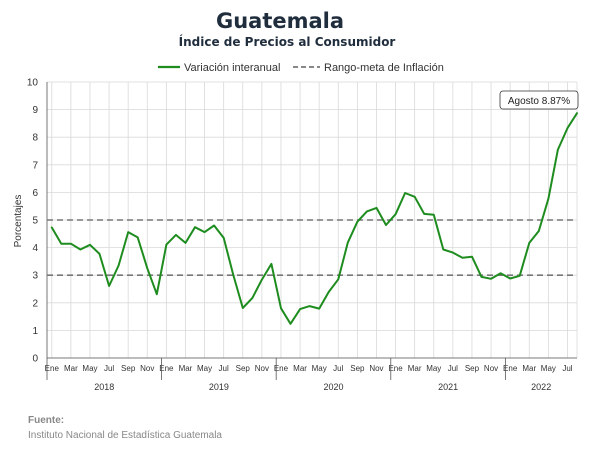 Image resolution: width=609 pixels, height=450 pixels. What do you see at coordinates (448, 387) in the screenshot?
I see `year-label: 2021` at bounding box center [448, 387].